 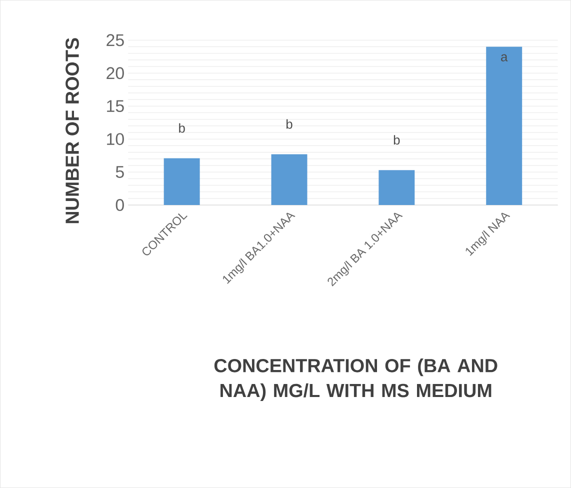 I want to click on y-tick-label: 0, so click(x=120, y=205).